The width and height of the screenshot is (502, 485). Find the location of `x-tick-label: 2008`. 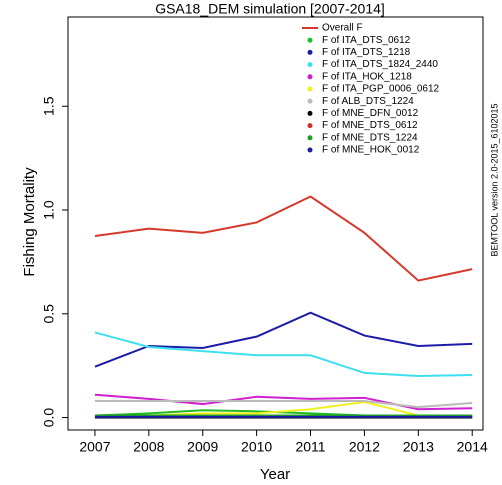

x-tick-label: 2008 is located at coordinates (148, 447).